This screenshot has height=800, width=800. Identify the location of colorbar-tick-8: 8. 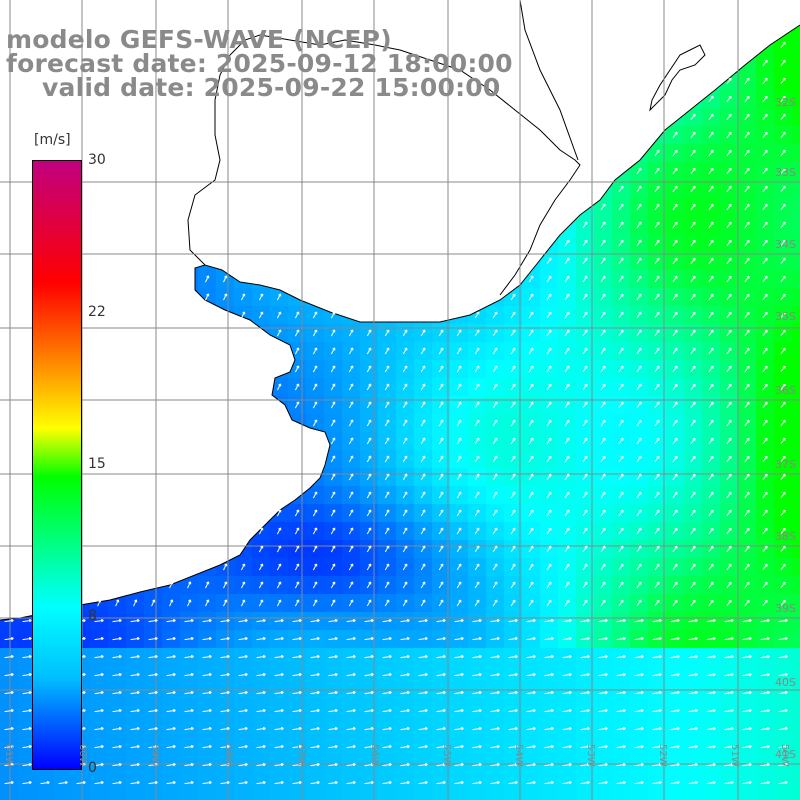
(92, 616).